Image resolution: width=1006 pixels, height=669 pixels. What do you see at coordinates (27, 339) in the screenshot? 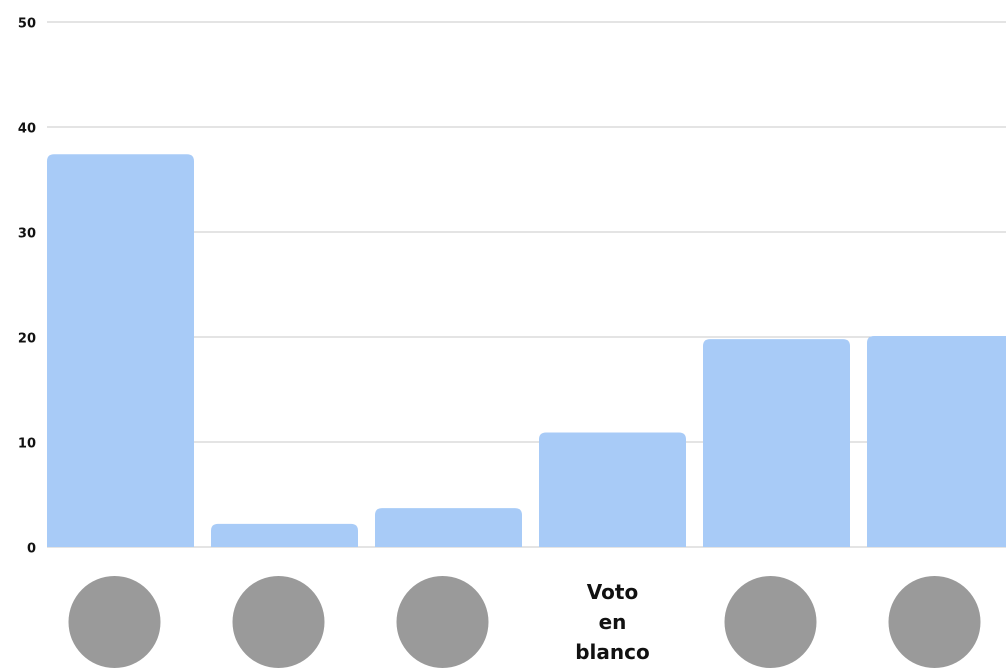
I see `y-tick-label: 20` at bounding box center [27, 339].